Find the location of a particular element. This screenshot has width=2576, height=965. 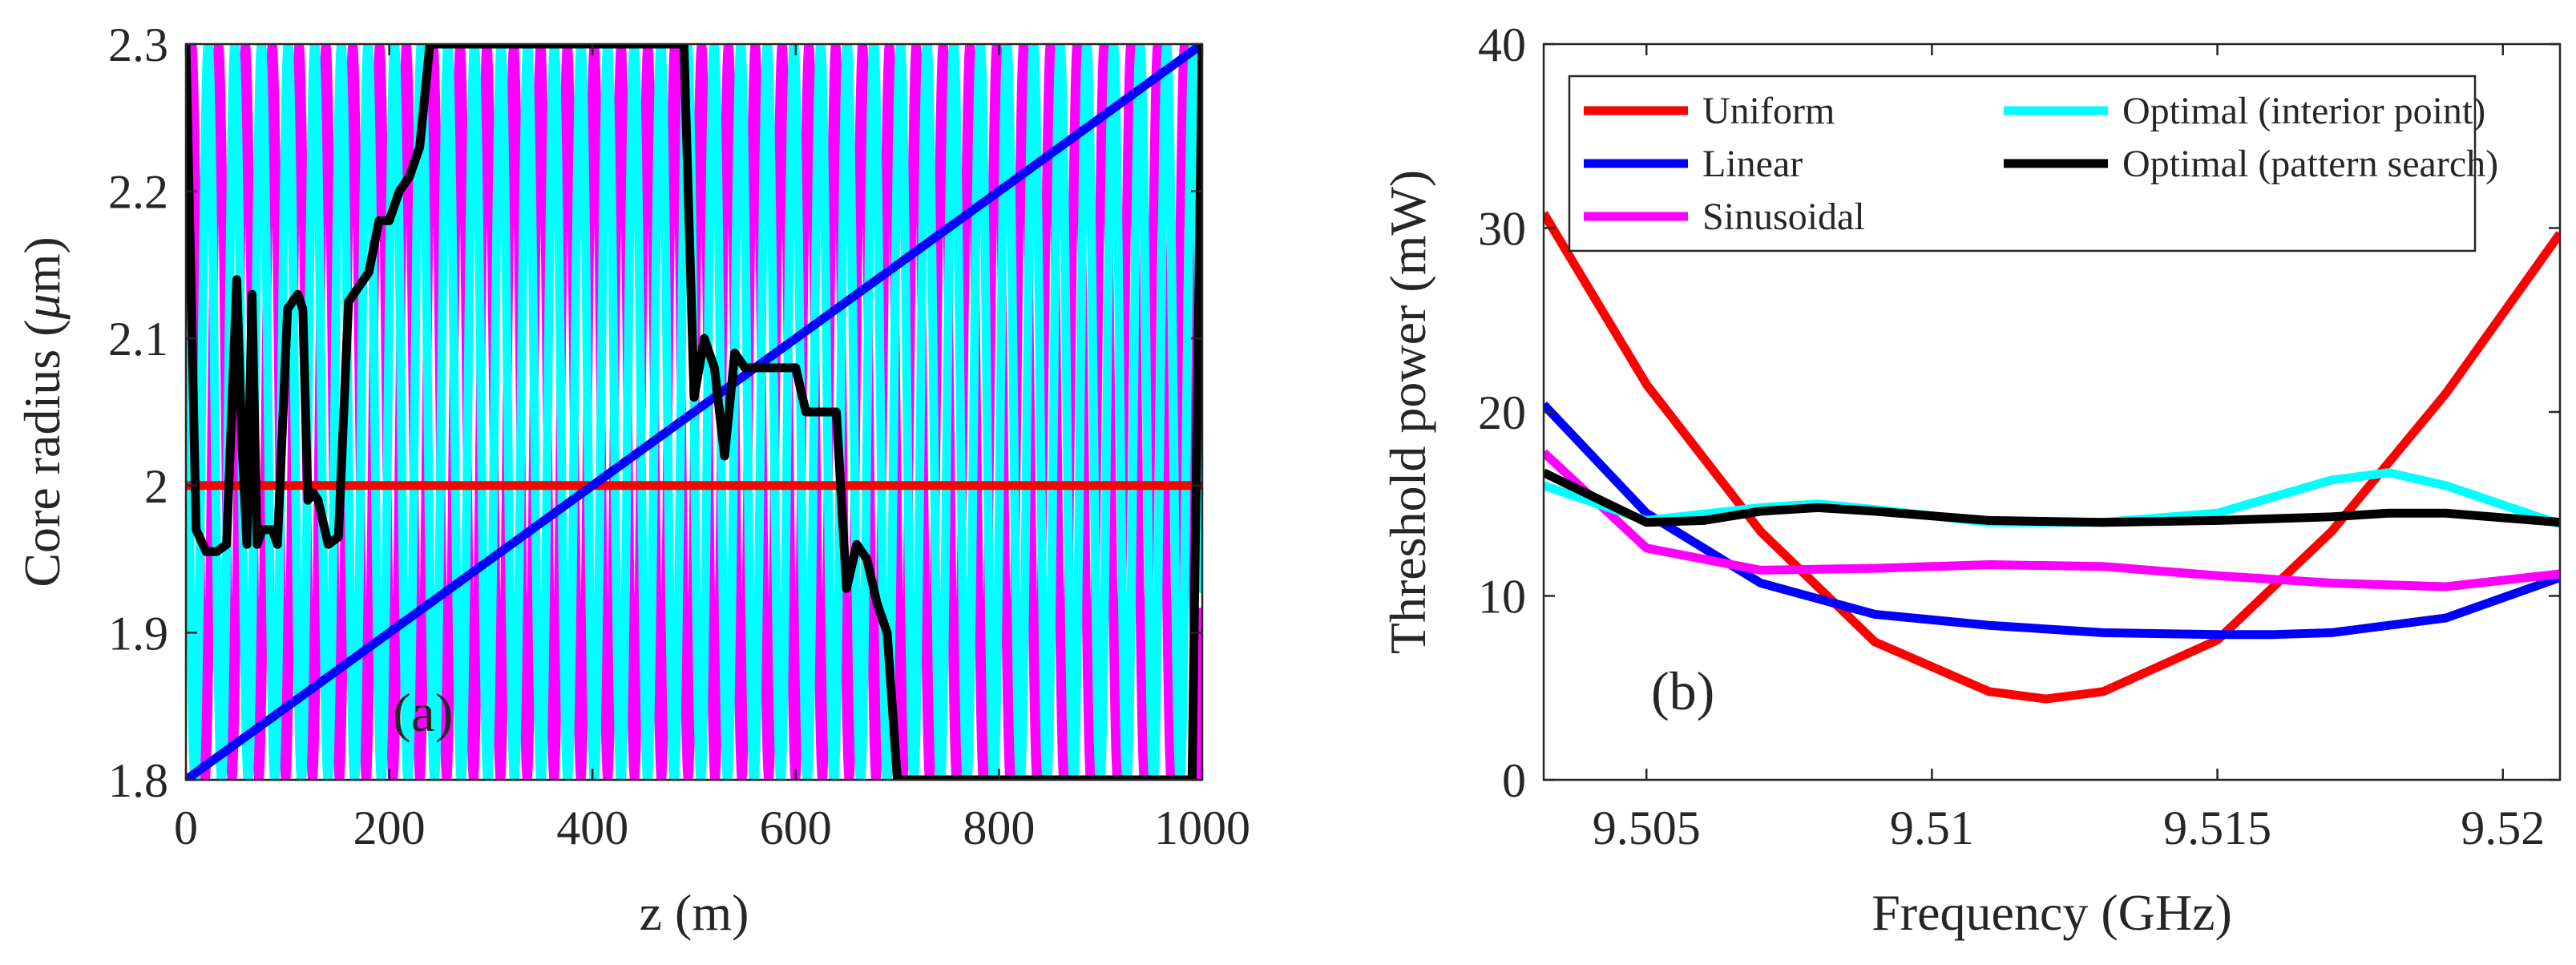

legend-label-optimal-interior-point: Optimal (interior point) is located at coordinates (2304, 111).